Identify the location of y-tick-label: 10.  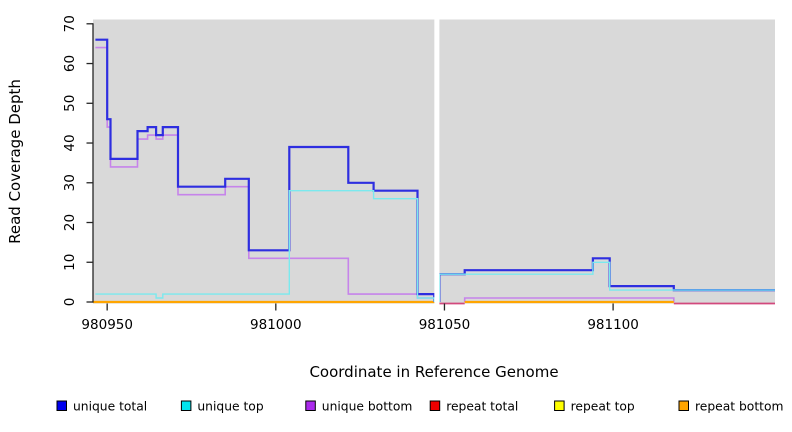
(70, 262).